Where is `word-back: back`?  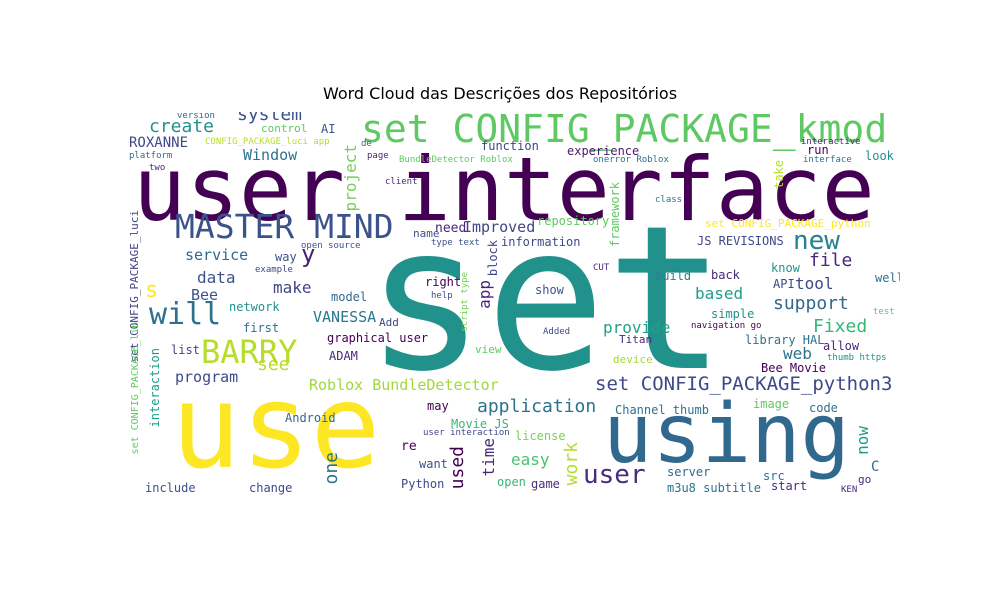
word-back: back is located at coordinates (725, 275).